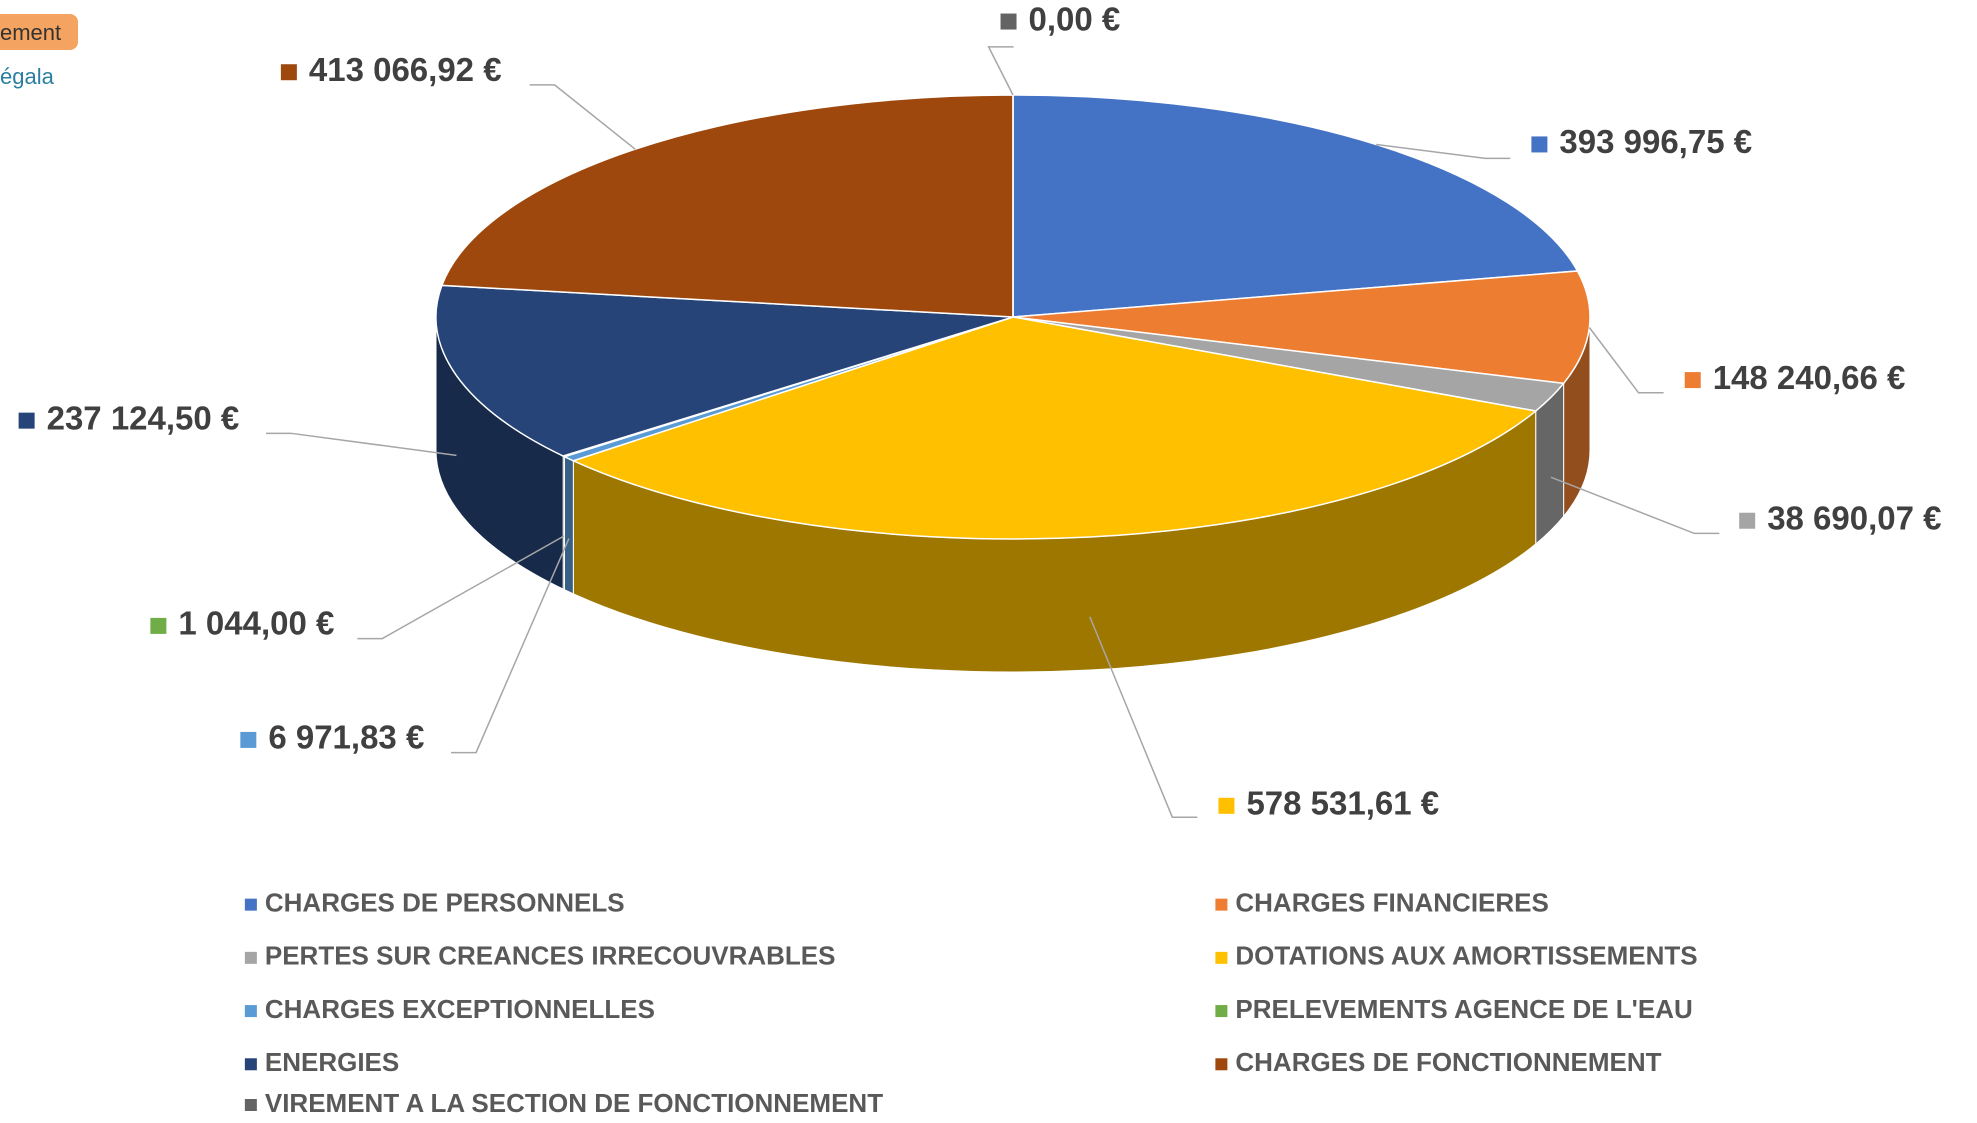 The image size is (1977, 1123). I want to click on data-label: 148 240,66 €, so click(1809, 377).